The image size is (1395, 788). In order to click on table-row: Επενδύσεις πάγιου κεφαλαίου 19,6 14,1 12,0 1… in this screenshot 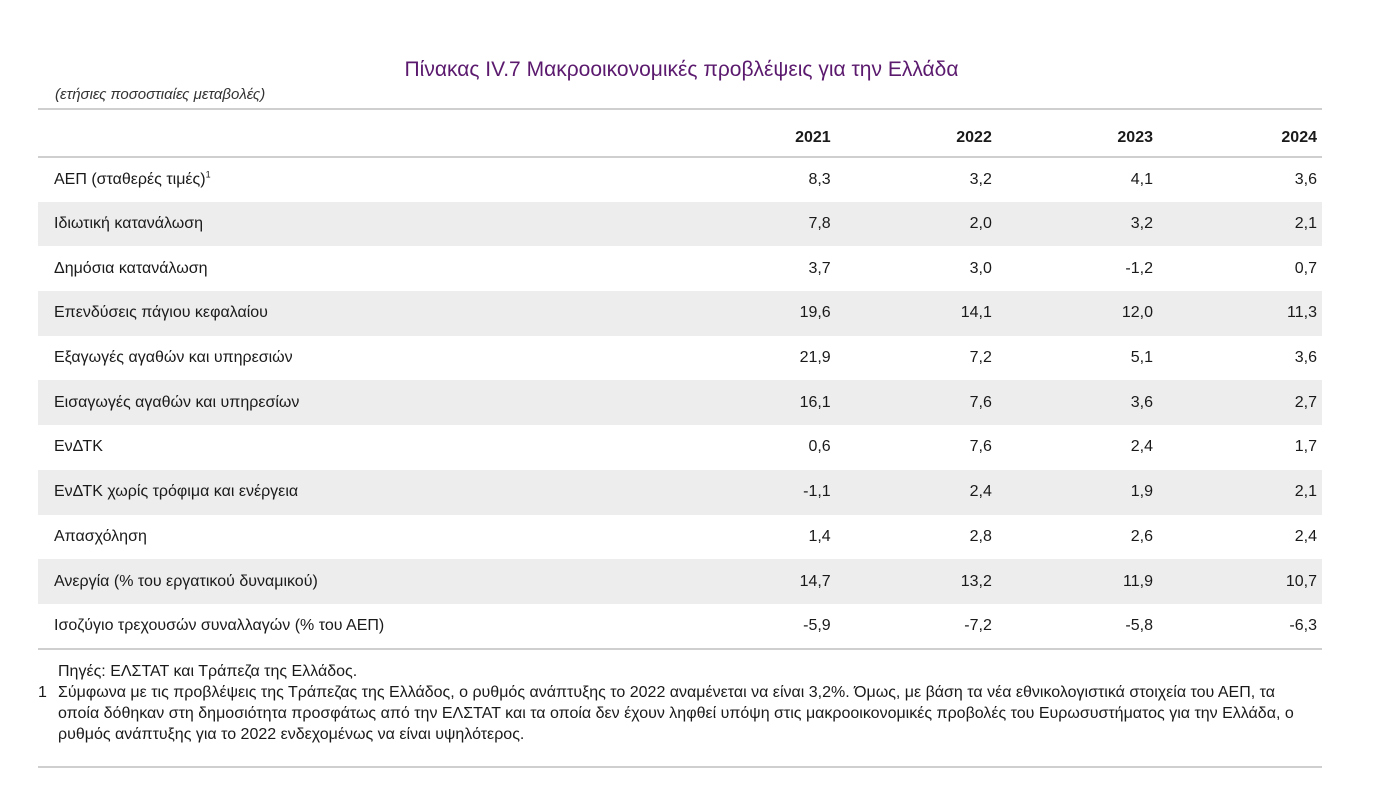, I will do `click(680, 313)`.